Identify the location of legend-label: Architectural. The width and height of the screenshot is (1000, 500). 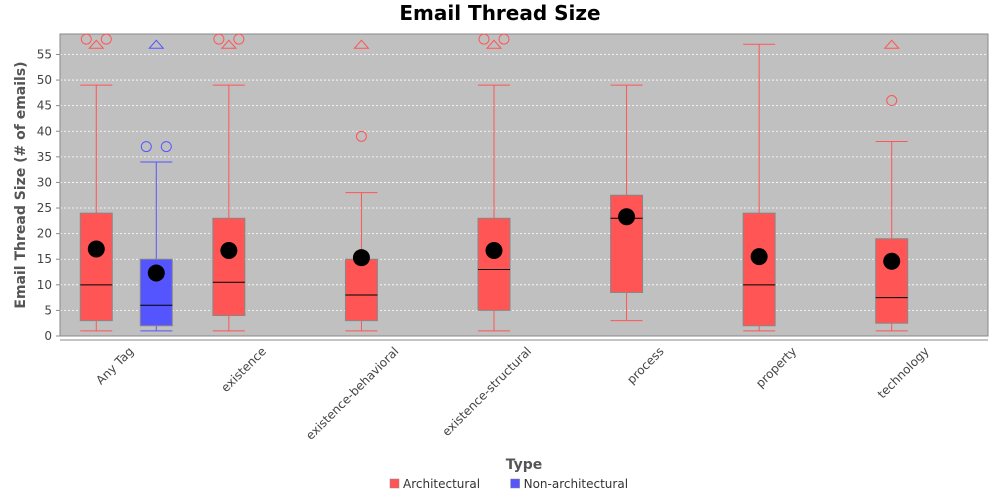
(441, 484).